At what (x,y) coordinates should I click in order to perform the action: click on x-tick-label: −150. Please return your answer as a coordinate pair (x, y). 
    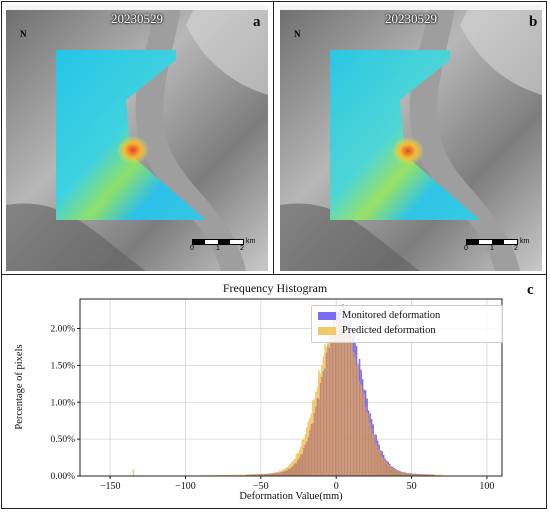
    Looking at the image, I should click on (110, 486).